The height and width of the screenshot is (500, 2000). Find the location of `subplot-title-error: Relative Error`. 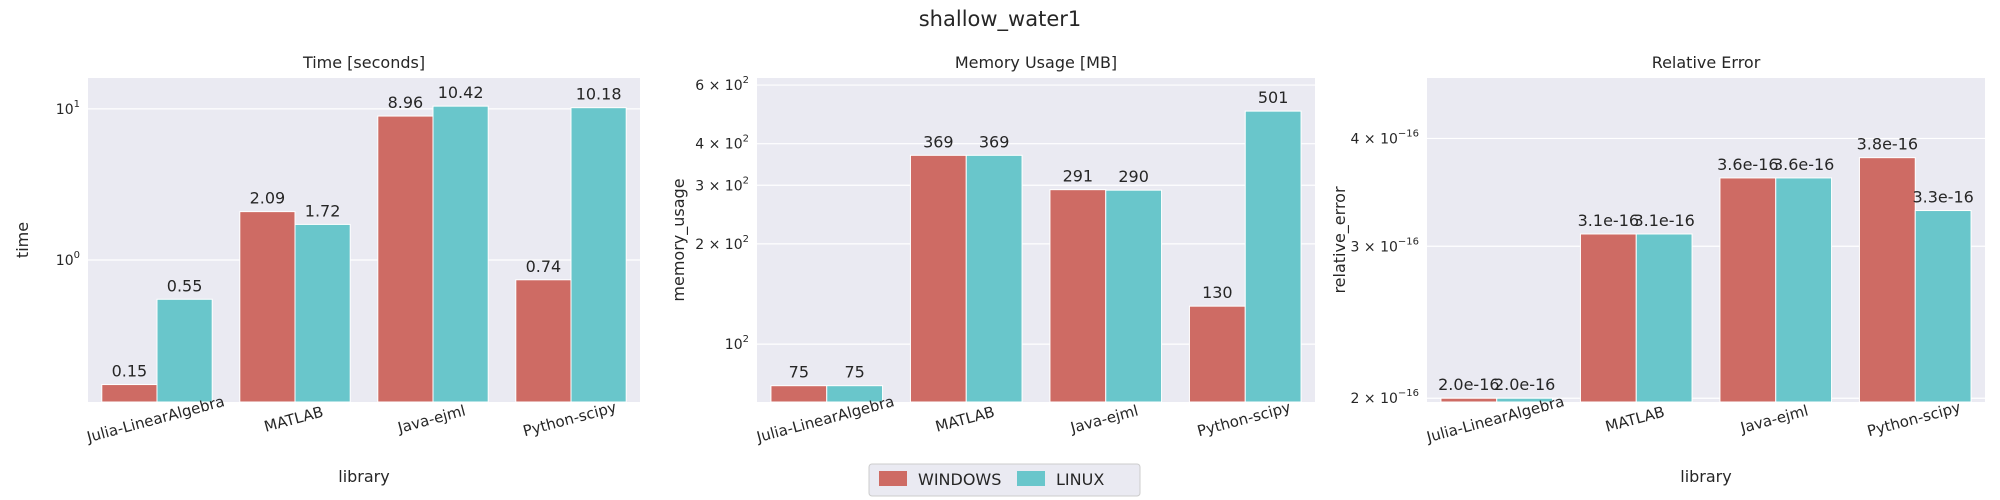

subplot-title-error: Relative Error is located at coordinates (1706, 62).